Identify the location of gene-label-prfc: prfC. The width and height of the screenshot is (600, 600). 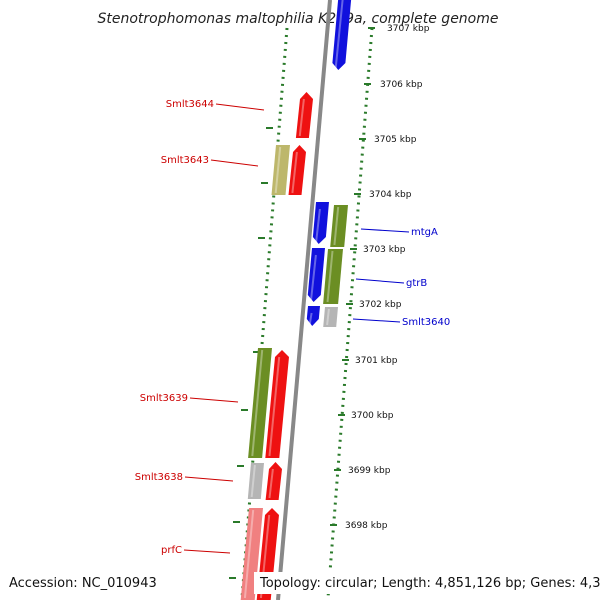
(171, 550).